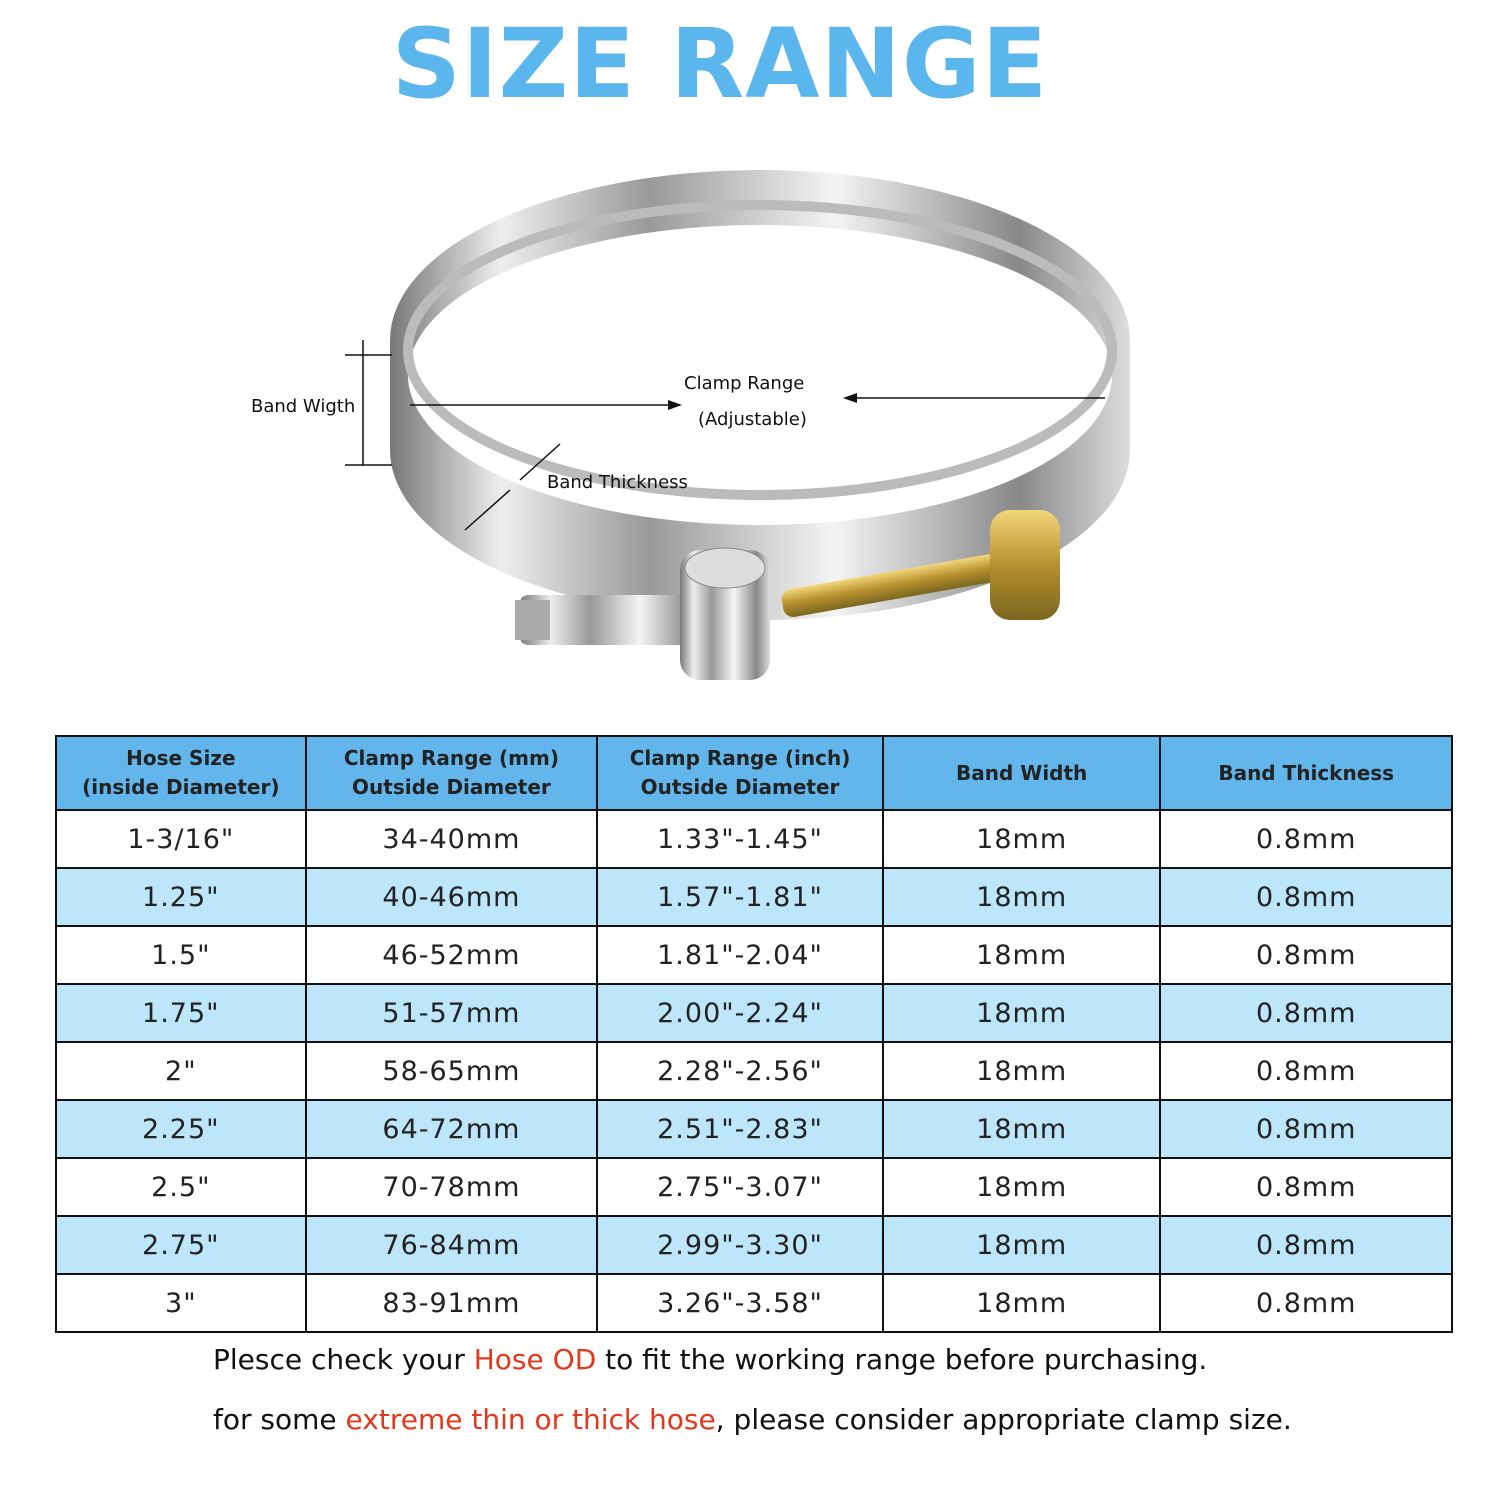  I want to click on table-row: 2.75" 76-84mm 2.99"-3.30" 18mm 0.8mm, so click(754, 1245).